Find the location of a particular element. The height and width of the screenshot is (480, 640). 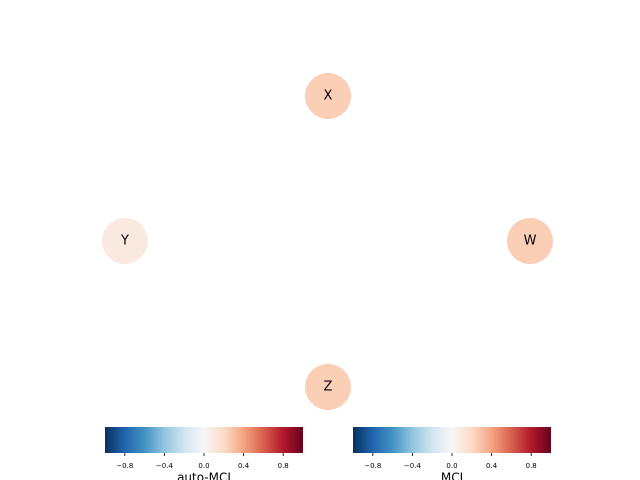

colorbar-label: MCI is located at coordinates (452, 475).